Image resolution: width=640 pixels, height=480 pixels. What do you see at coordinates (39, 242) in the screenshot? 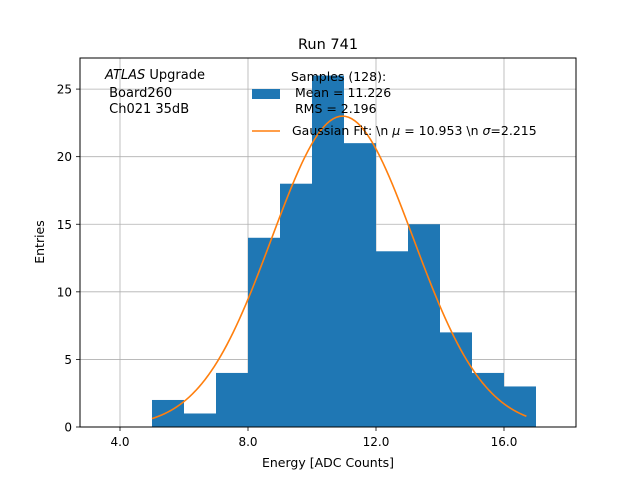
I see `y-axis-label: Entries` at bounding box center [39, 242].